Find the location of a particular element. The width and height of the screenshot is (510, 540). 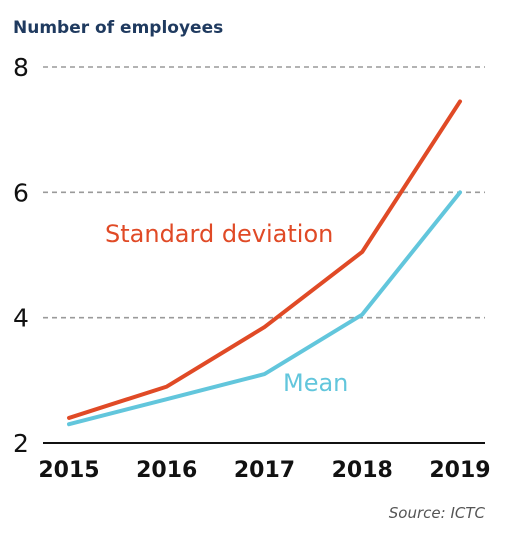

y-tick-label: 8 is located at coordinates (21, 67).